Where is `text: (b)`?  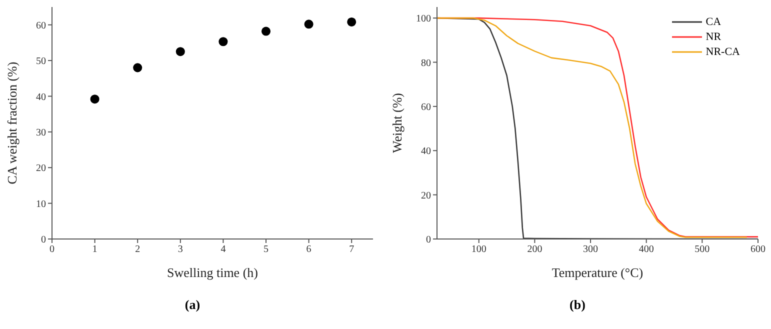
text: (b) is located at coordinates (577, 305).